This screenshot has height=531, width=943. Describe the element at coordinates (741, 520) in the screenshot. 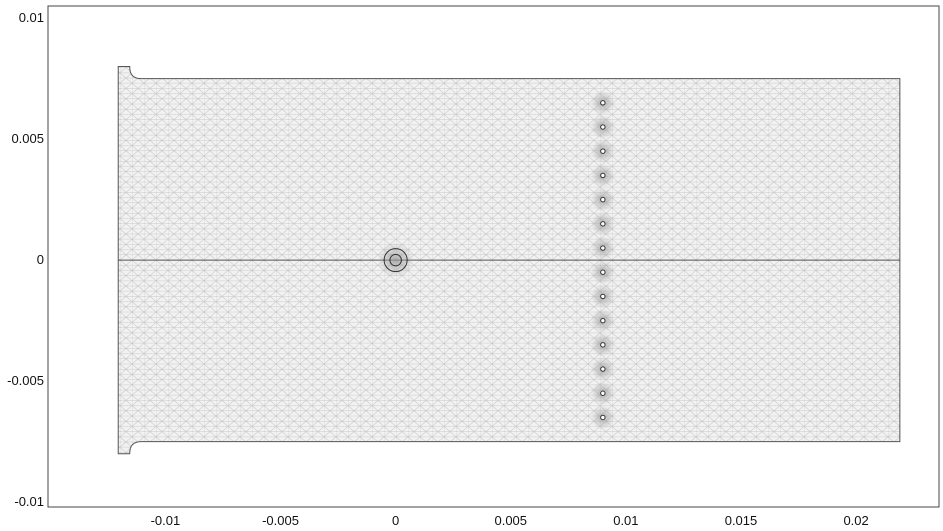

I see `x-tick-label: 0.015` at that location.